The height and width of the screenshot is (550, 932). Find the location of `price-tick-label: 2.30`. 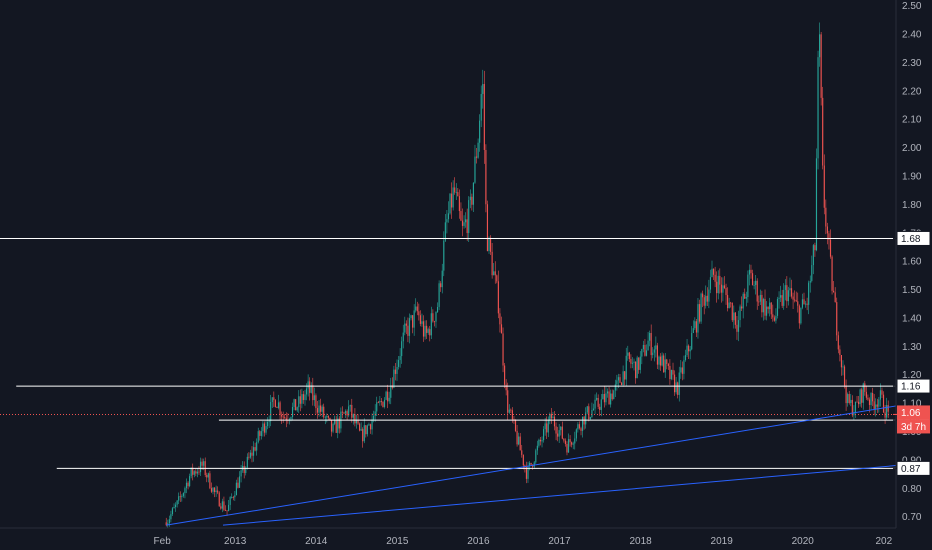

price-tick-label: 2.30 is located at coordinates (912, 63).